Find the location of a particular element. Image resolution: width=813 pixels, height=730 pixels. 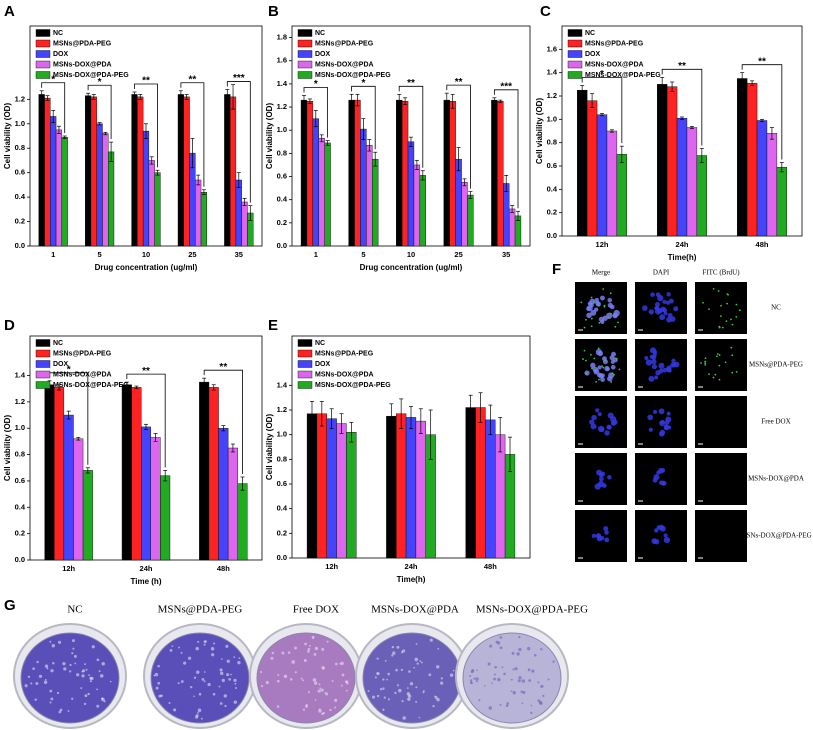

y-tick-label: 1.4 is located at coordinates (282, 384).